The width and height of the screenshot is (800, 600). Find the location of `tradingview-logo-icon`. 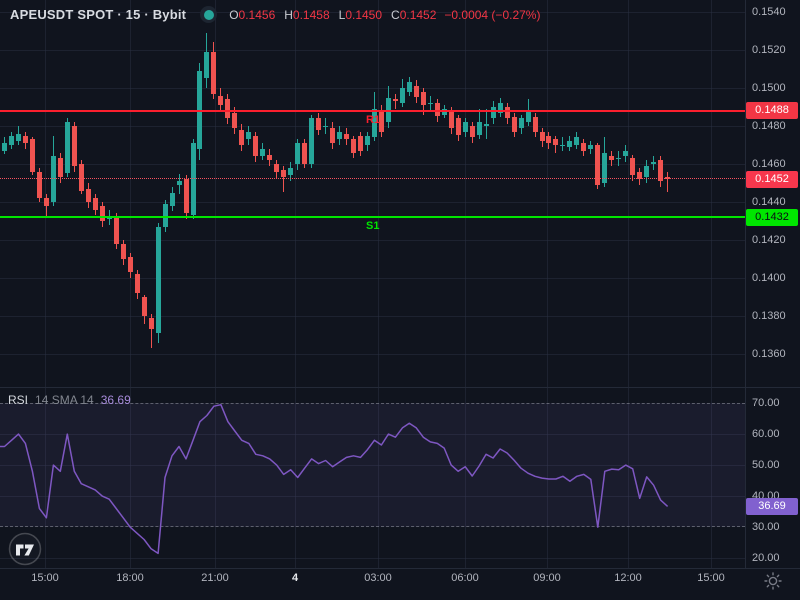

tradingview-logo-icon is located at coordinates (25, 551).